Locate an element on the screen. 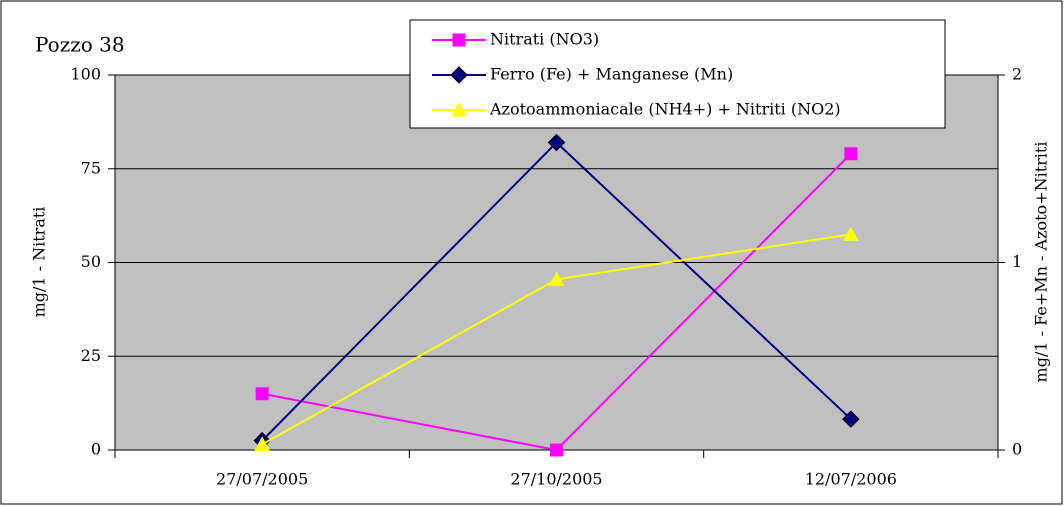 This screenshot has width=1064, height=506. legend-label: Nitrati (NO3) is located at coordinates (544, 39).